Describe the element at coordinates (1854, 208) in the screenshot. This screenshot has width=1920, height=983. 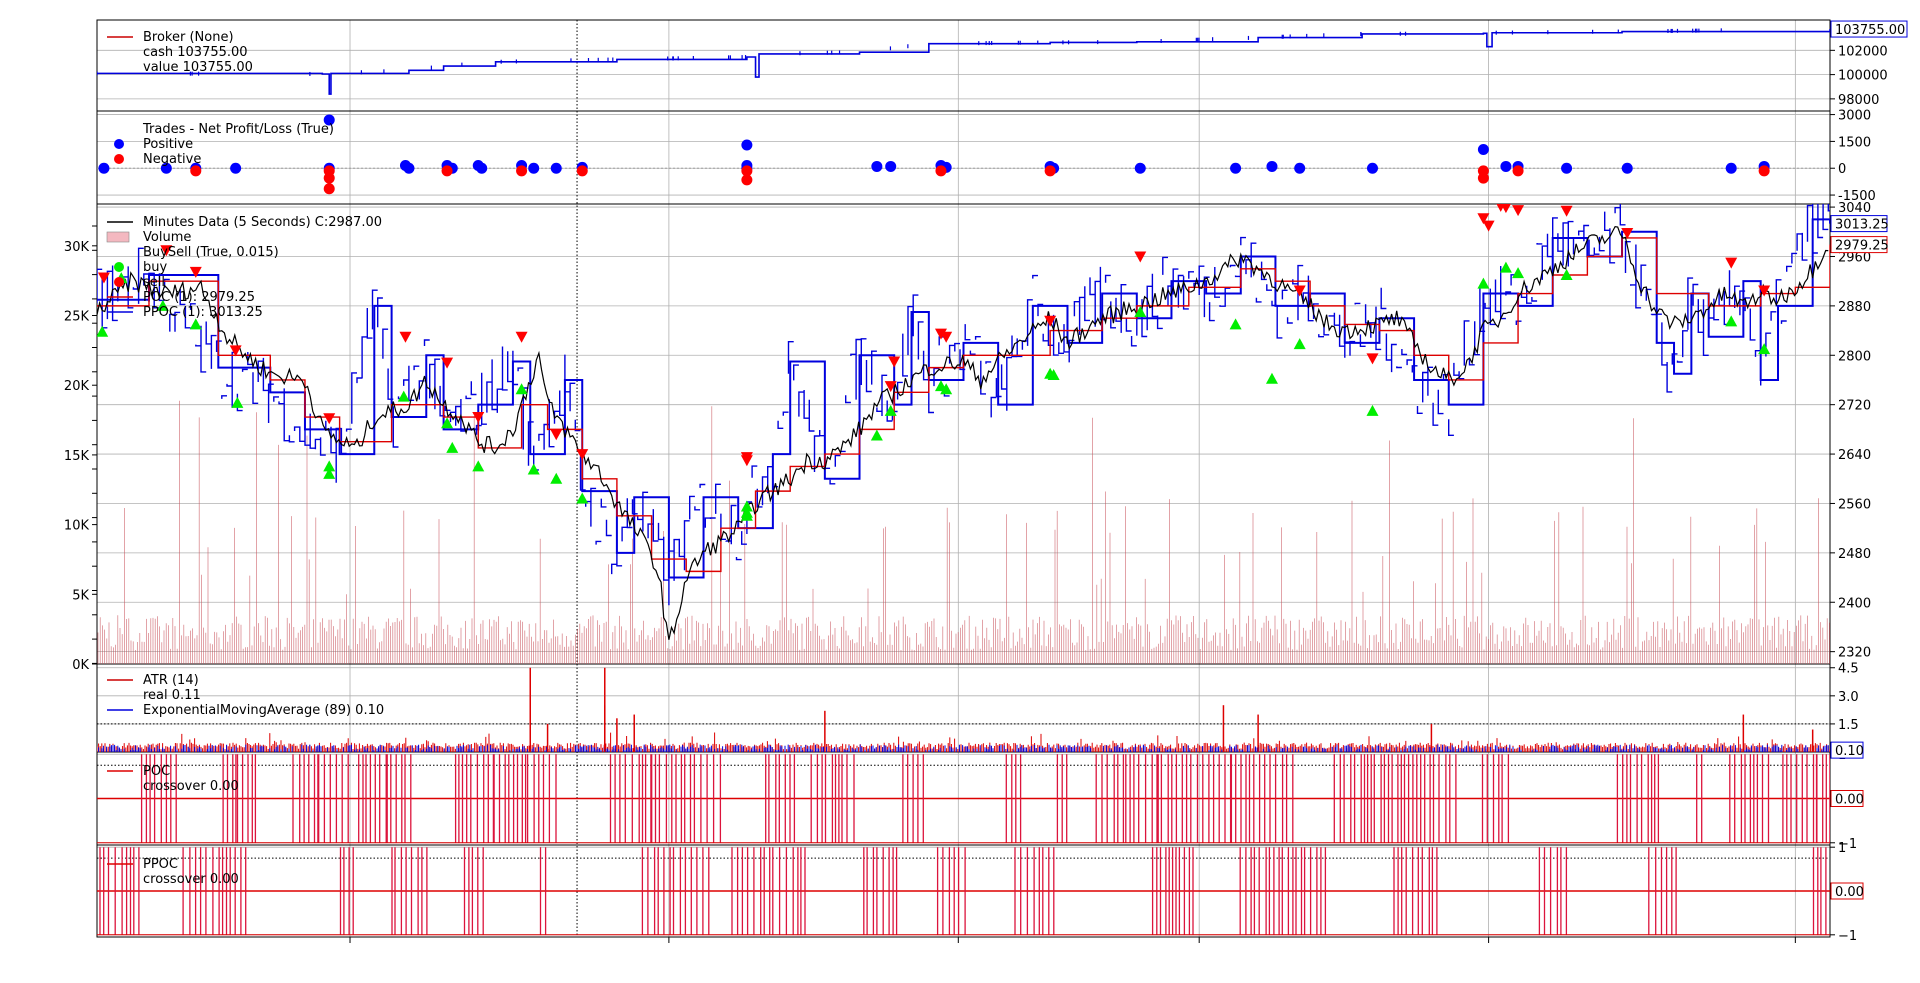
I see `y-tick-label: 3040` at that location.